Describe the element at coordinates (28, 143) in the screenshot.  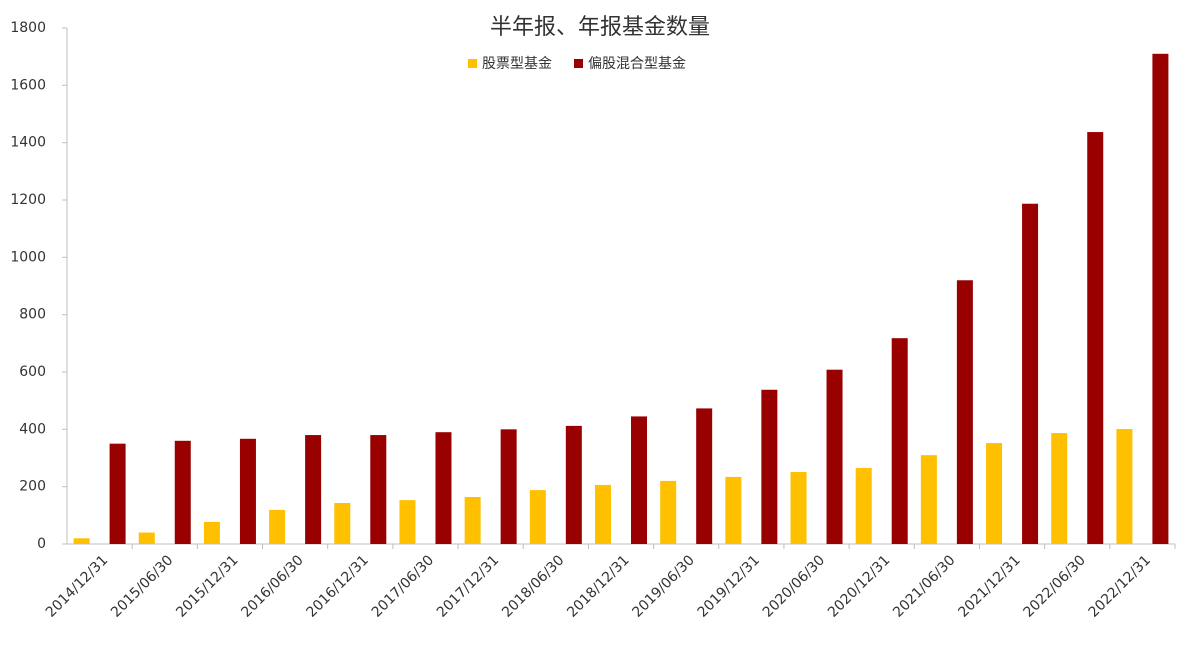
I see `y-tick-label: 1400` at that location.